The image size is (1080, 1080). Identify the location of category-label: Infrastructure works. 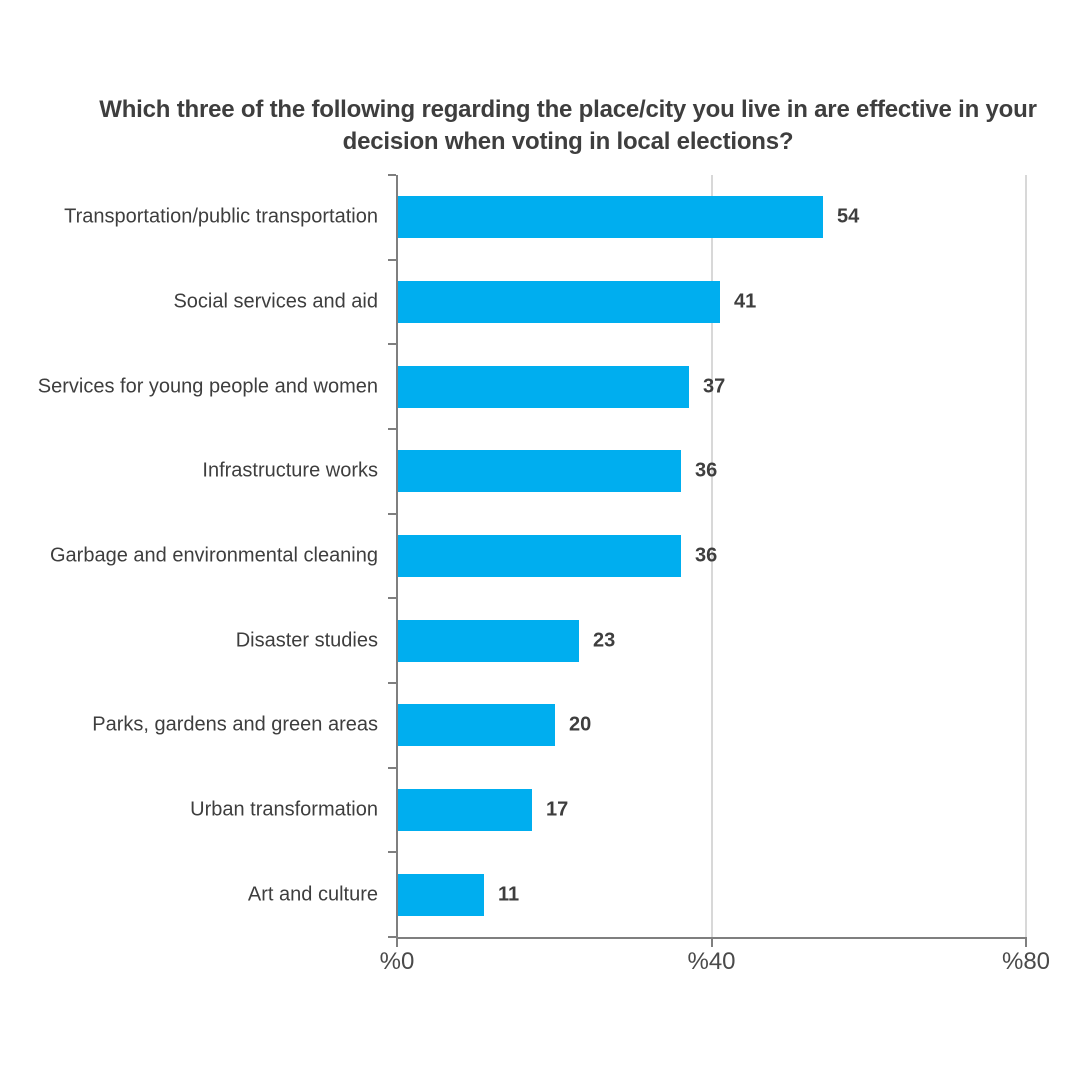
(290, 470).